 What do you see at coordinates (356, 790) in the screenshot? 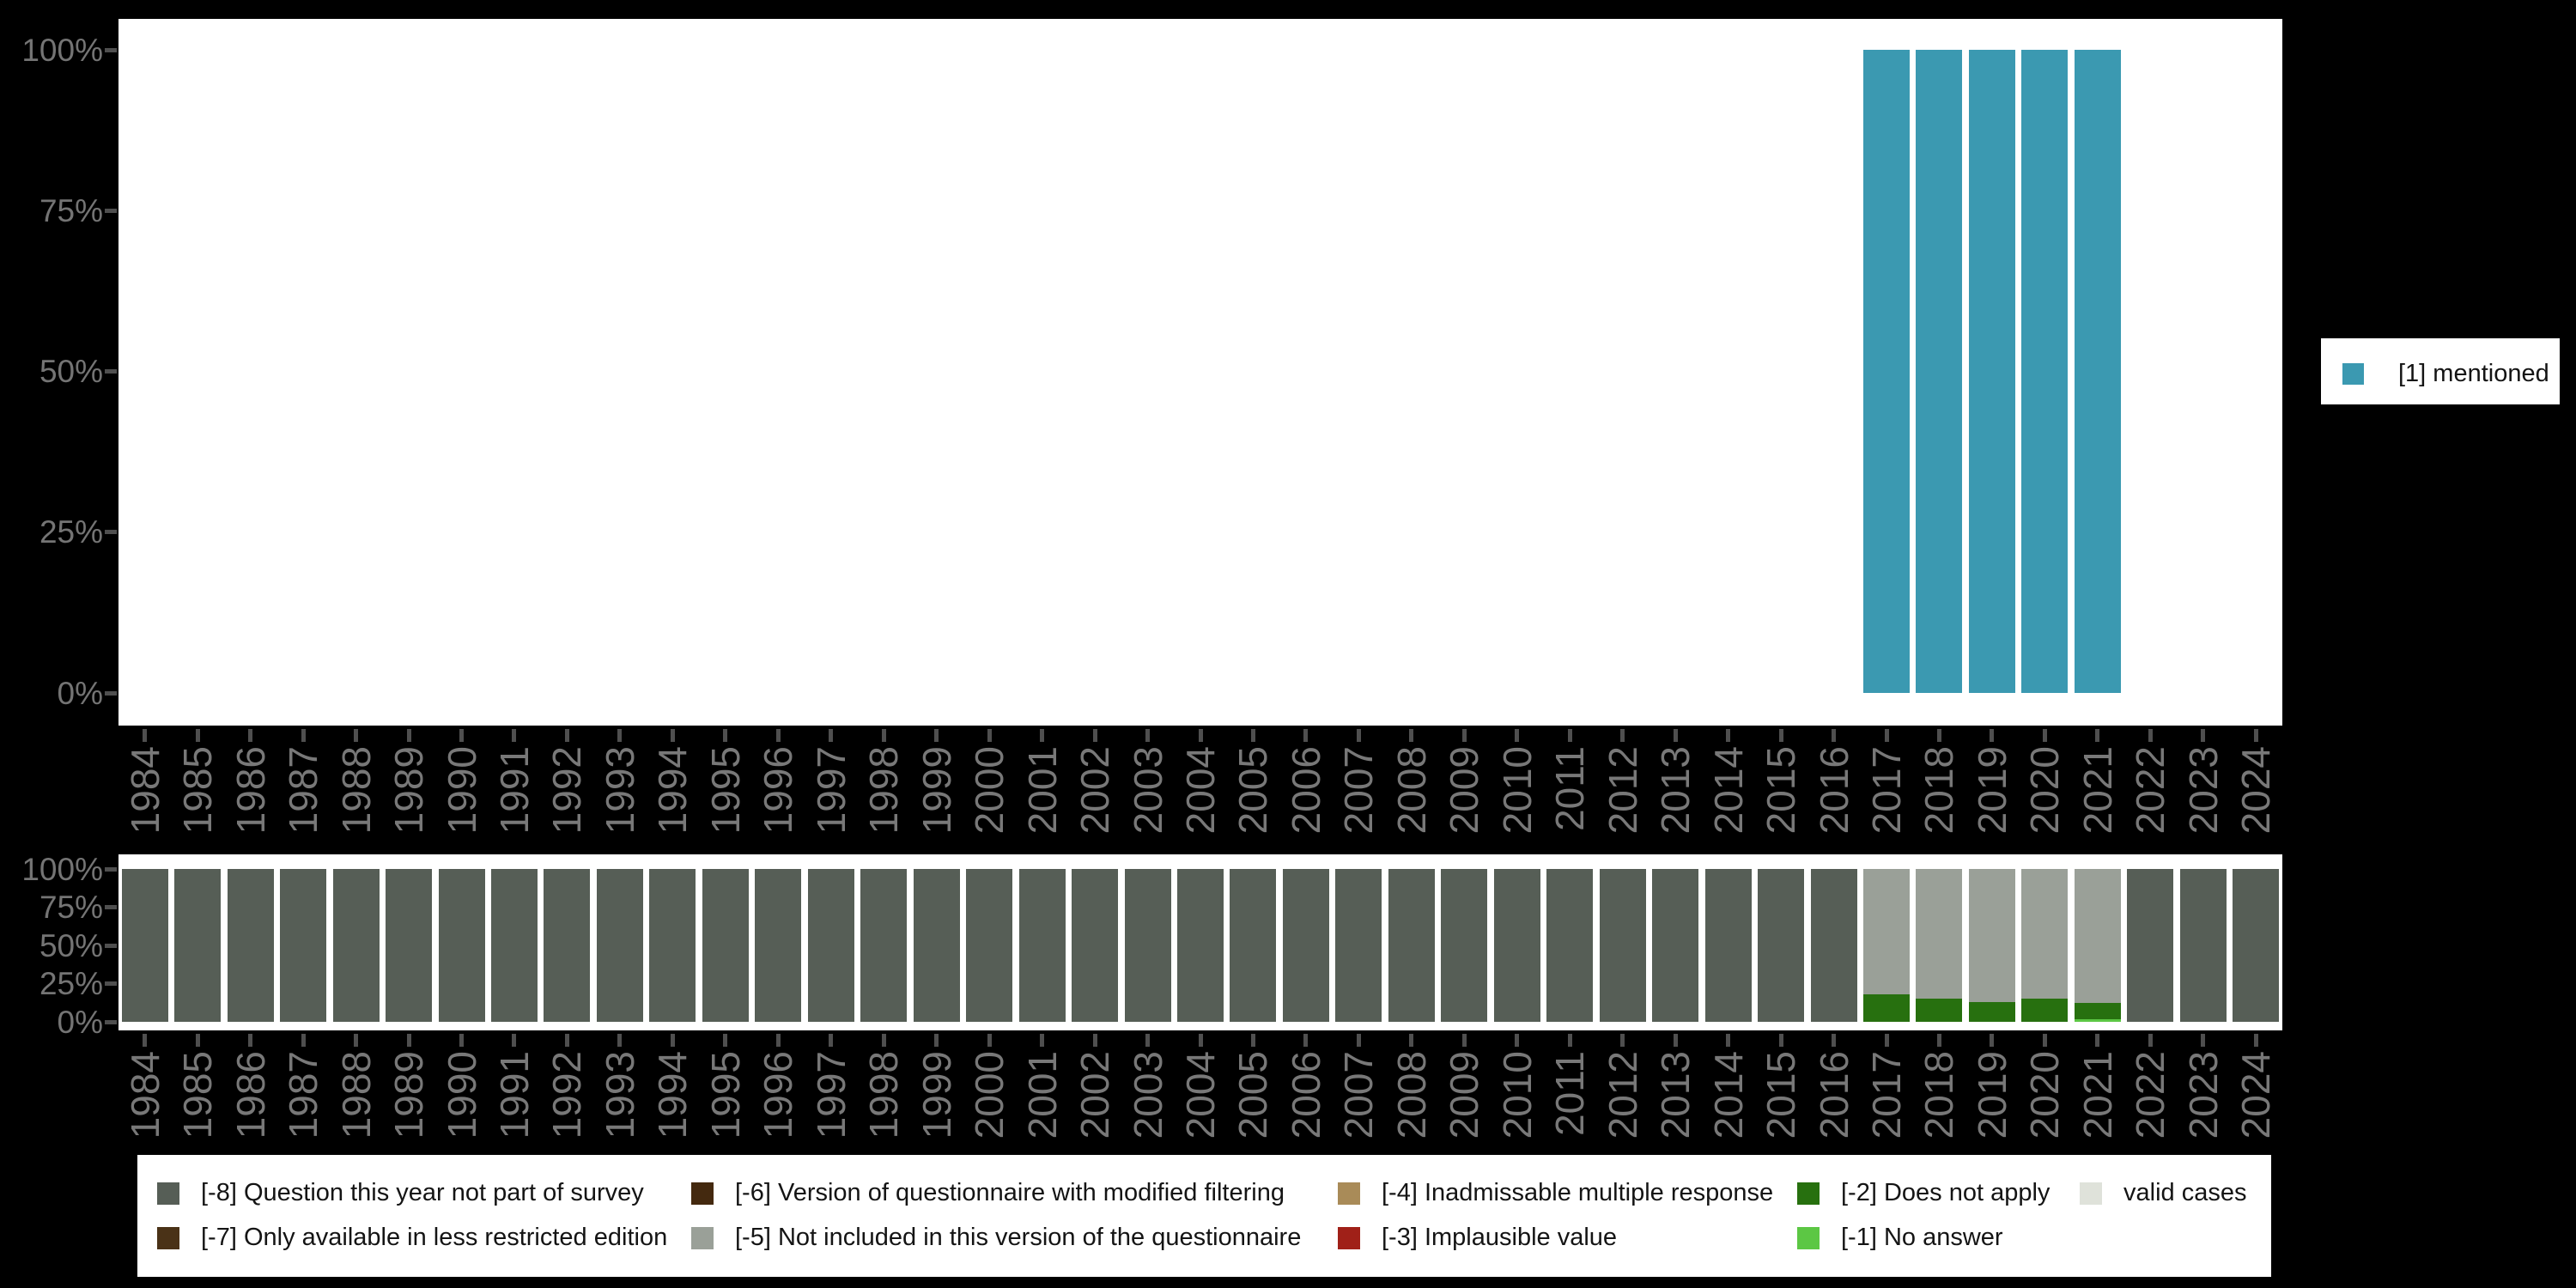
I see `x-tick-label-1988: 1988` at bounding box center [356, 790].